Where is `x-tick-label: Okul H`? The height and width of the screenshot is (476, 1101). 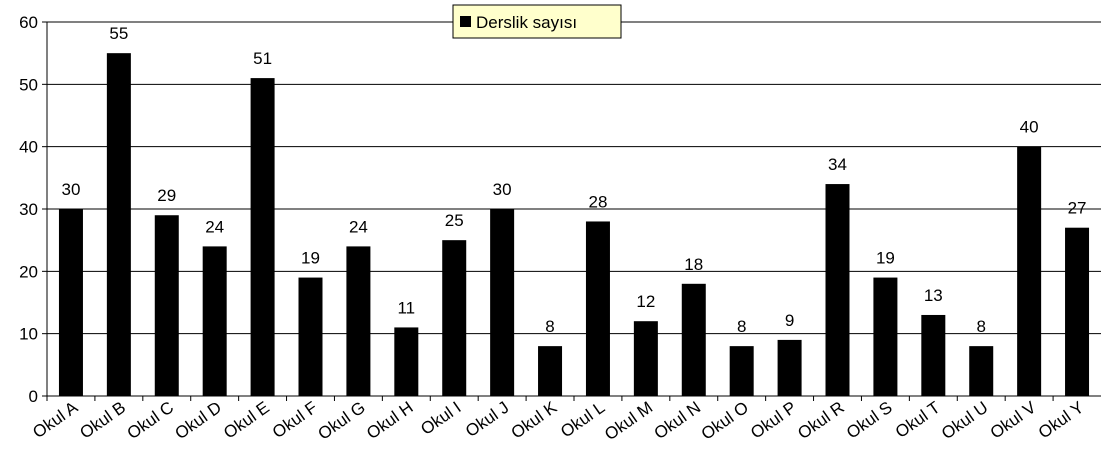 x-tick-label: Okul H is located at coordinates (389, 420).